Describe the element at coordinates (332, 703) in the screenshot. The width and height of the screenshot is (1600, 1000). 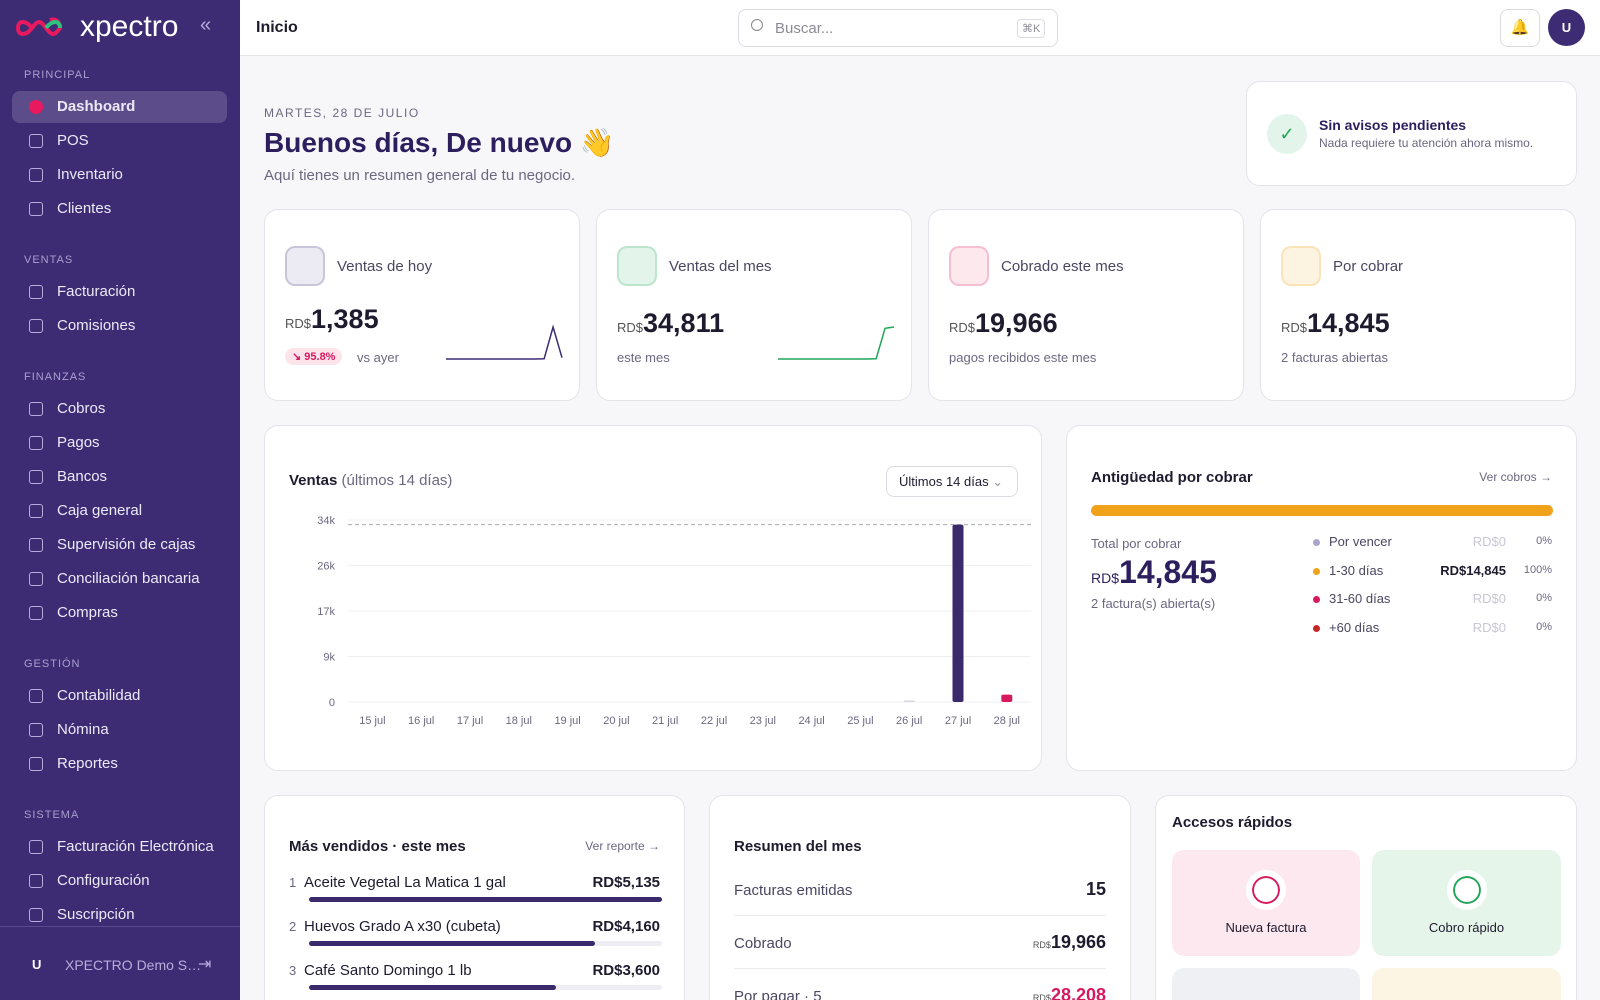
I see `y-tick-label: 0` at that location.